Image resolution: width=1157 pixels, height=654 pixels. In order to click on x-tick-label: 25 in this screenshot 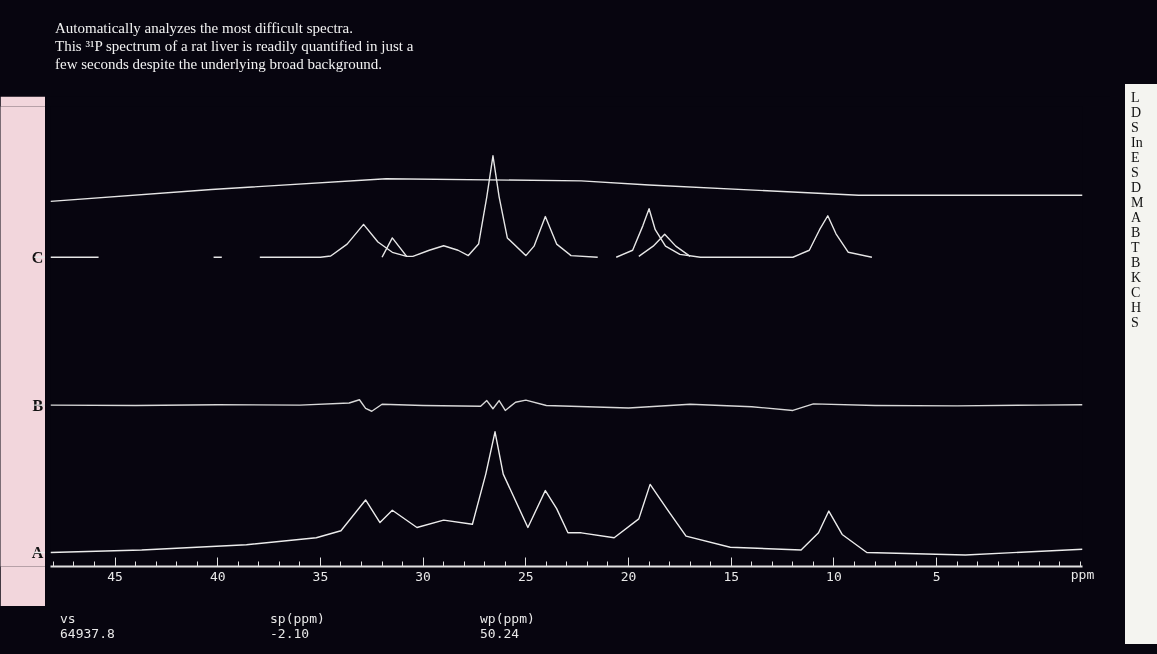, I will do `click(526, 576)`.